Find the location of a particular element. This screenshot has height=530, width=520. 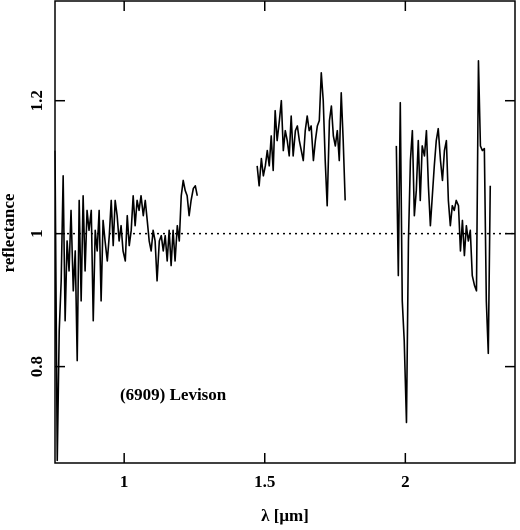

x-tick-label: 1.5 is located at coordinates (264, 481).